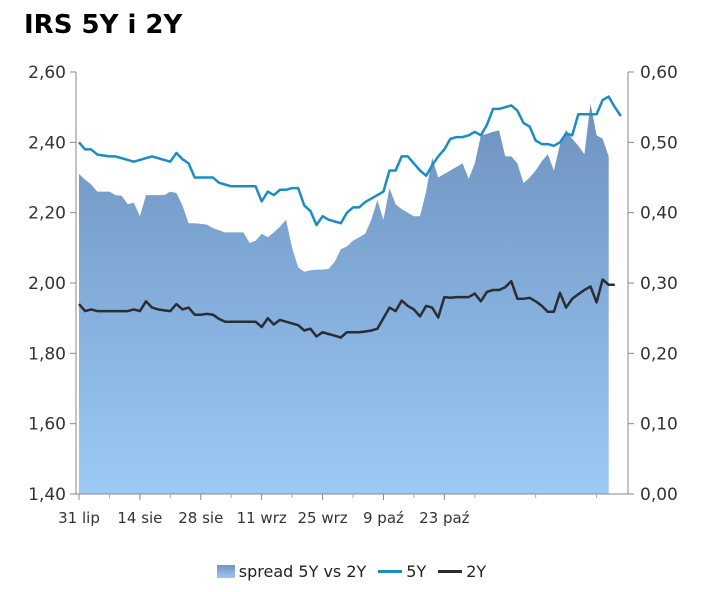 The image size is (703, 592). Describe the element at coordinates (659, 495) in the screenshot. I see `right-tick-label: 0,00` at that location.